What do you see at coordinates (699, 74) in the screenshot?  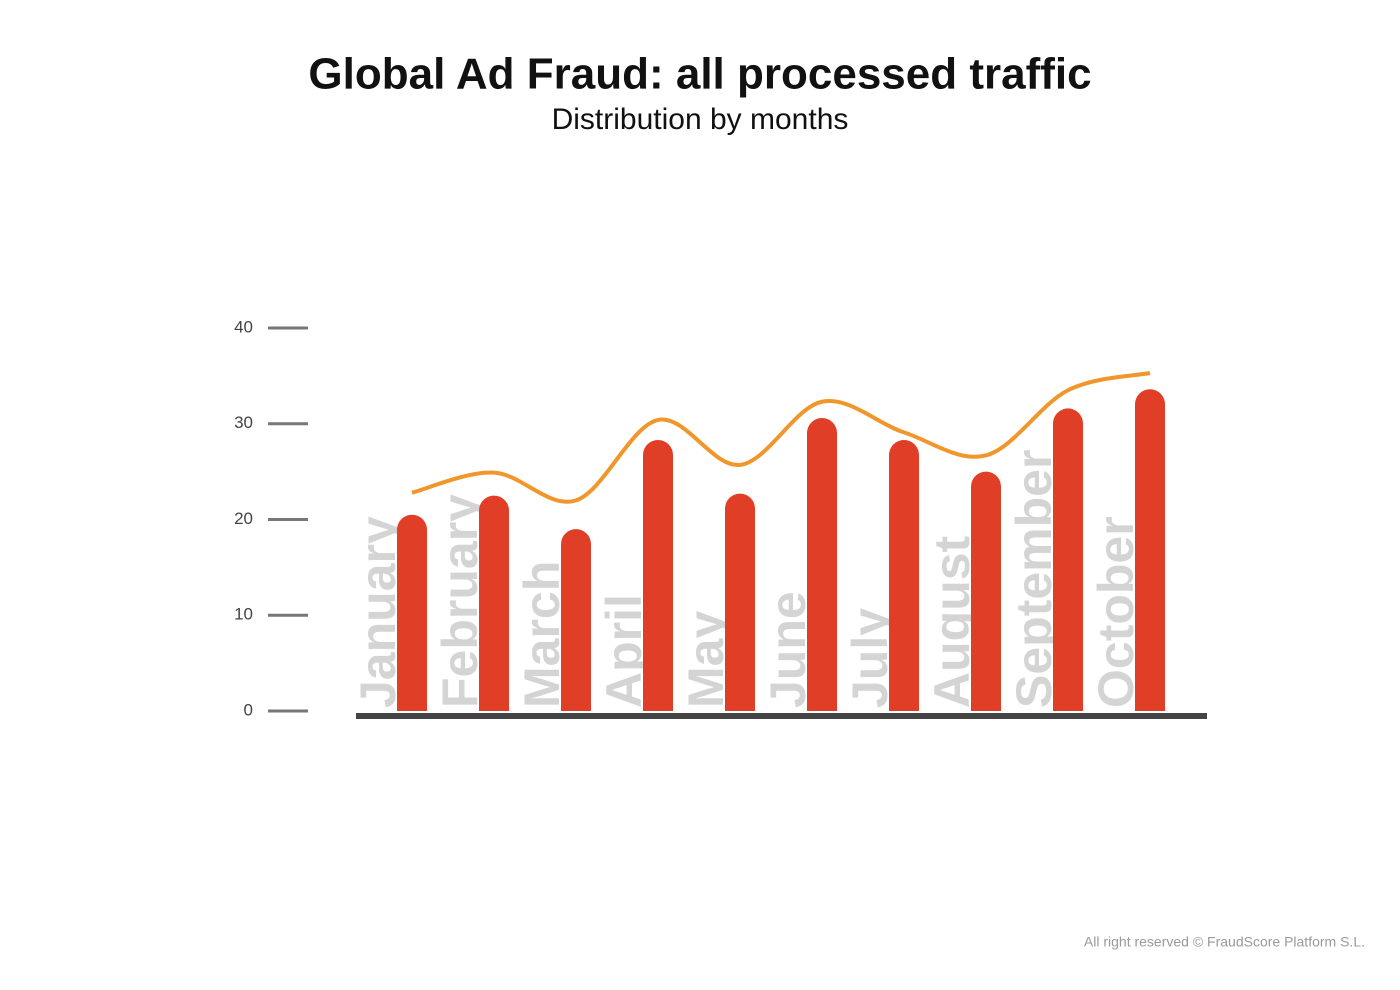 I see `chart-title: Global Ad Fraud: all processed traffic` at bounding box center [699, 74].